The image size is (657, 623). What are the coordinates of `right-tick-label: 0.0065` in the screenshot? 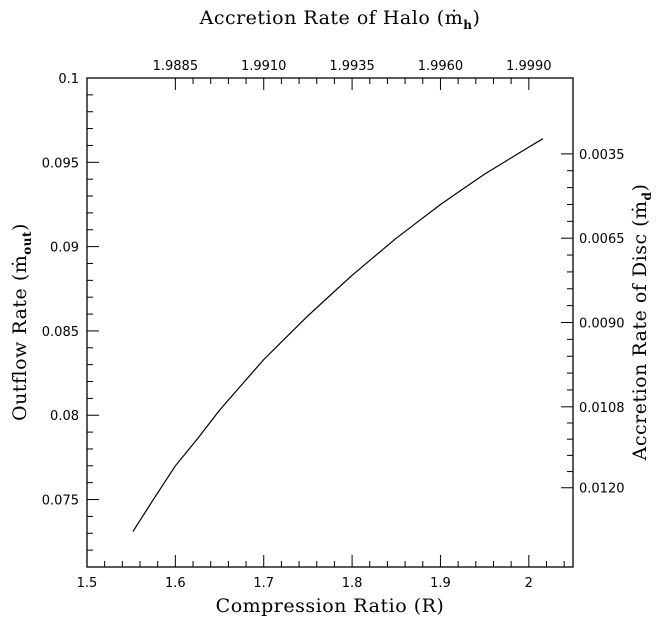 It's located at (602, 239).